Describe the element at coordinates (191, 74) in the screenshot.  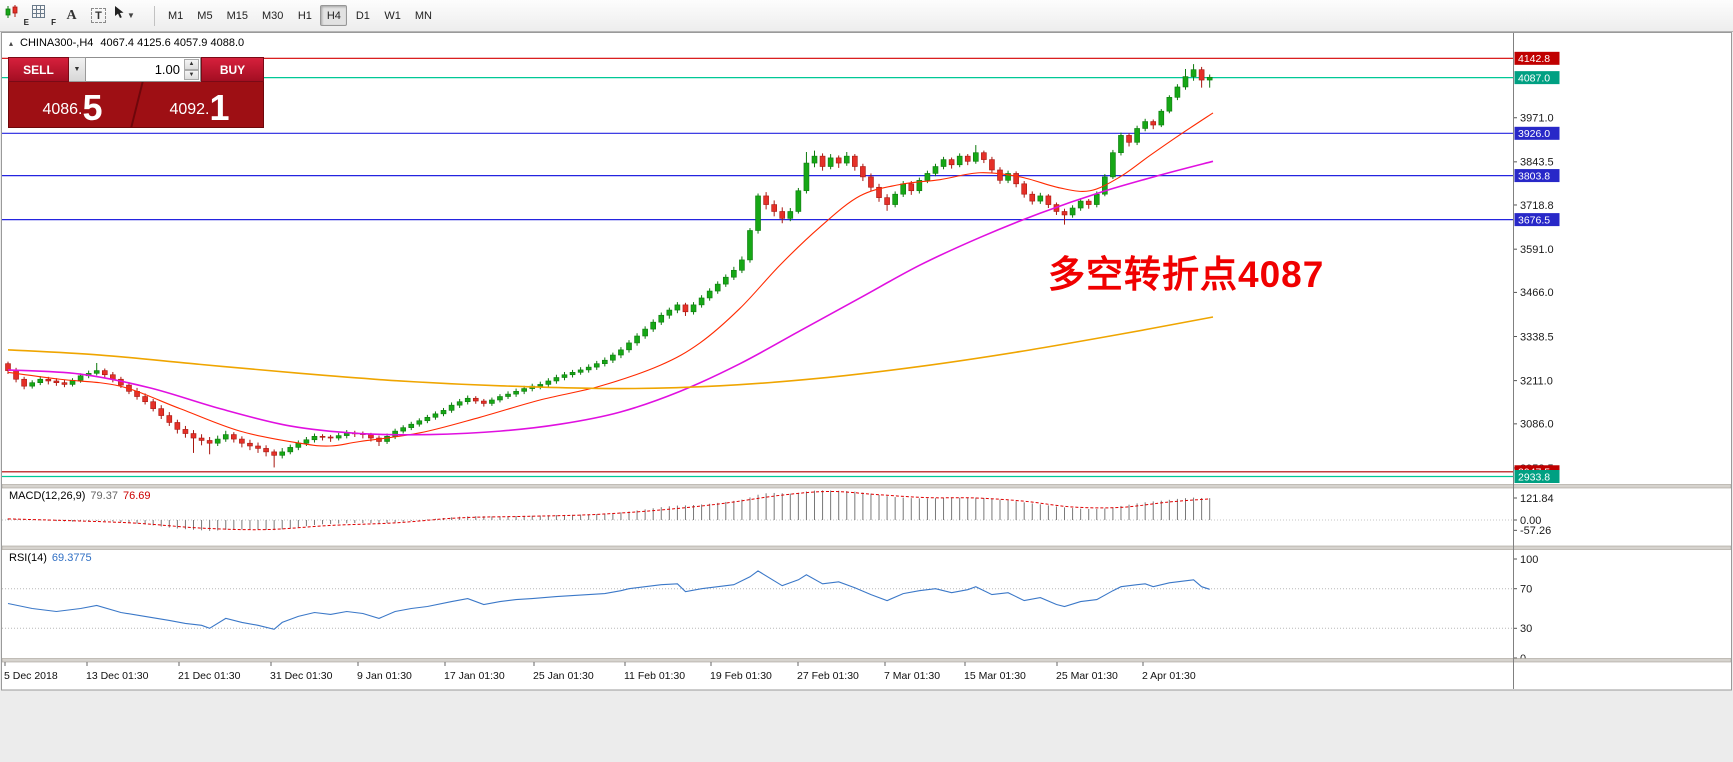
I see `volume-decrease-button: ▼` at that location.